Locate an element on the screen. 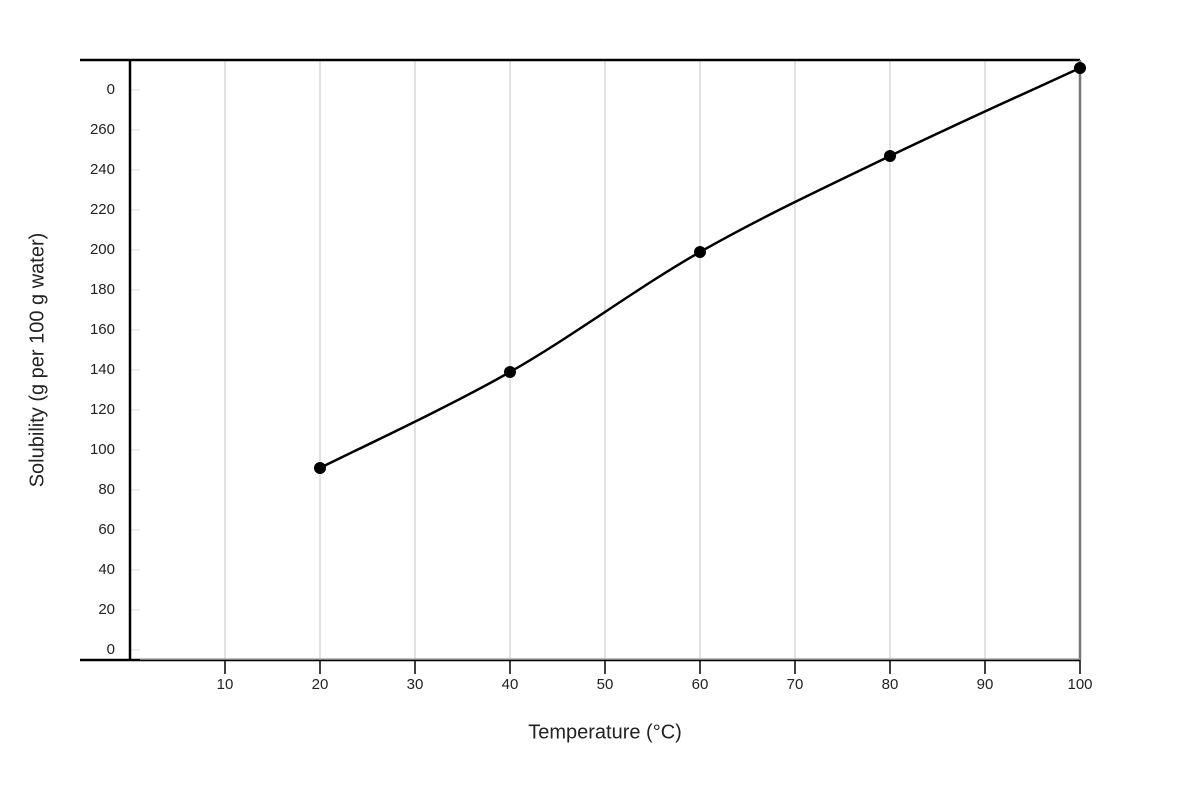 The image size is (1200, 800). y-tick-label: 40 is located at coordinates (106, 569).